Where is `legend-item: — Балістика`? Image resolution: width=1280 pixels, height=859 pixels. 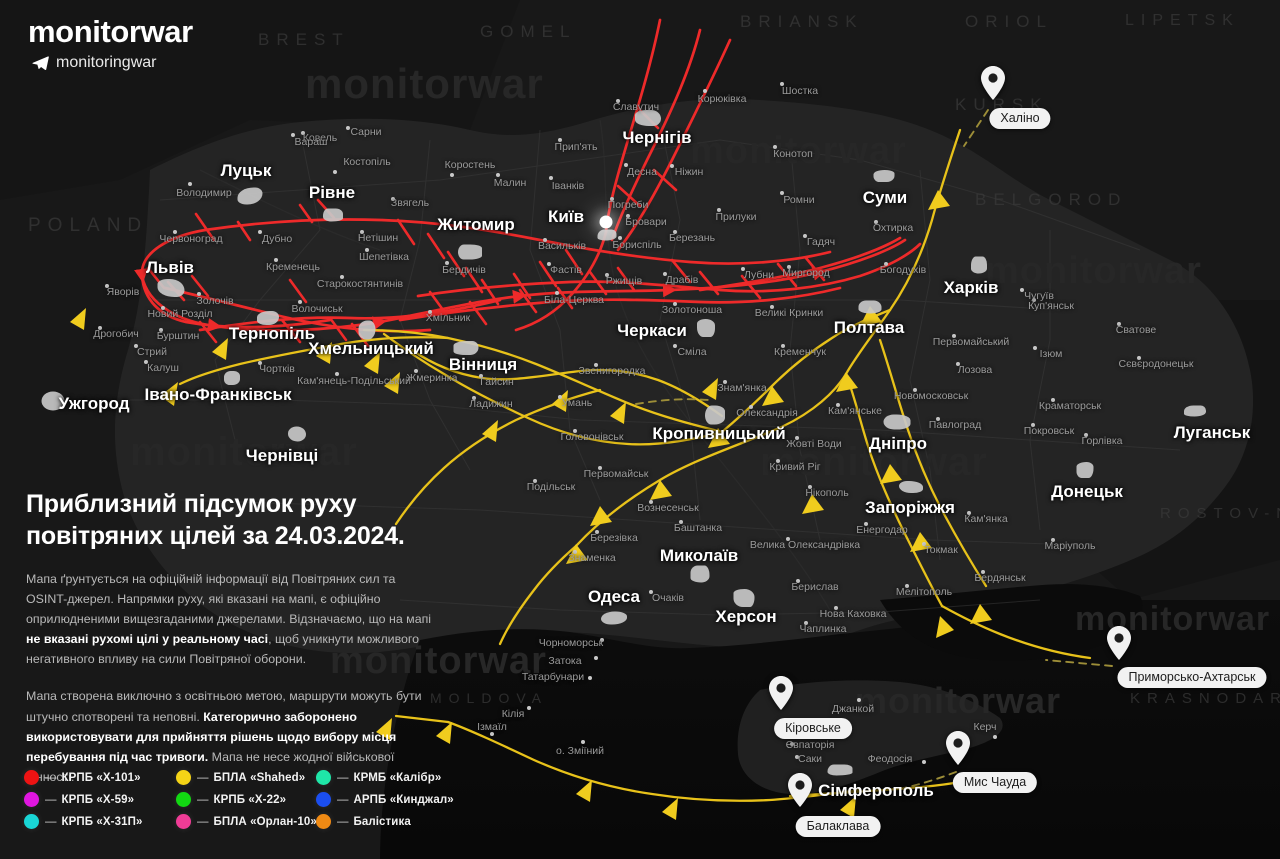
legend-item: — Балістика is located at coordinates (375, 821).